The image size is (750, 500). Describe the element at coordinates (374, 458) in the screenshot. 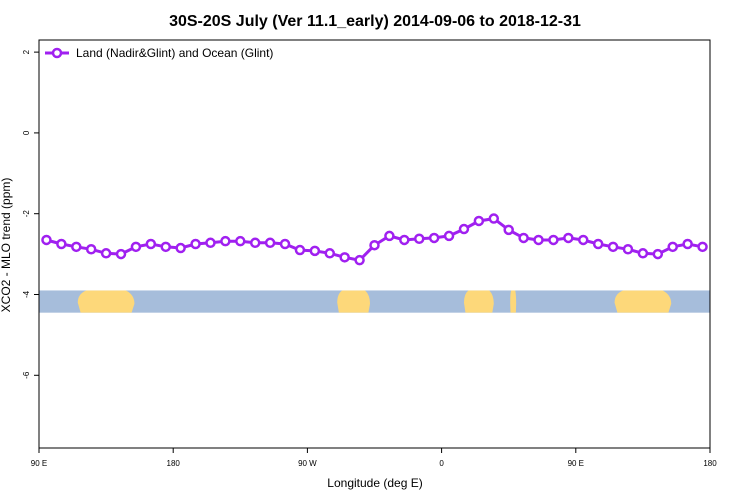

I see `x-axis: 90 E 180 90 W 0 90 E 180` at that location.